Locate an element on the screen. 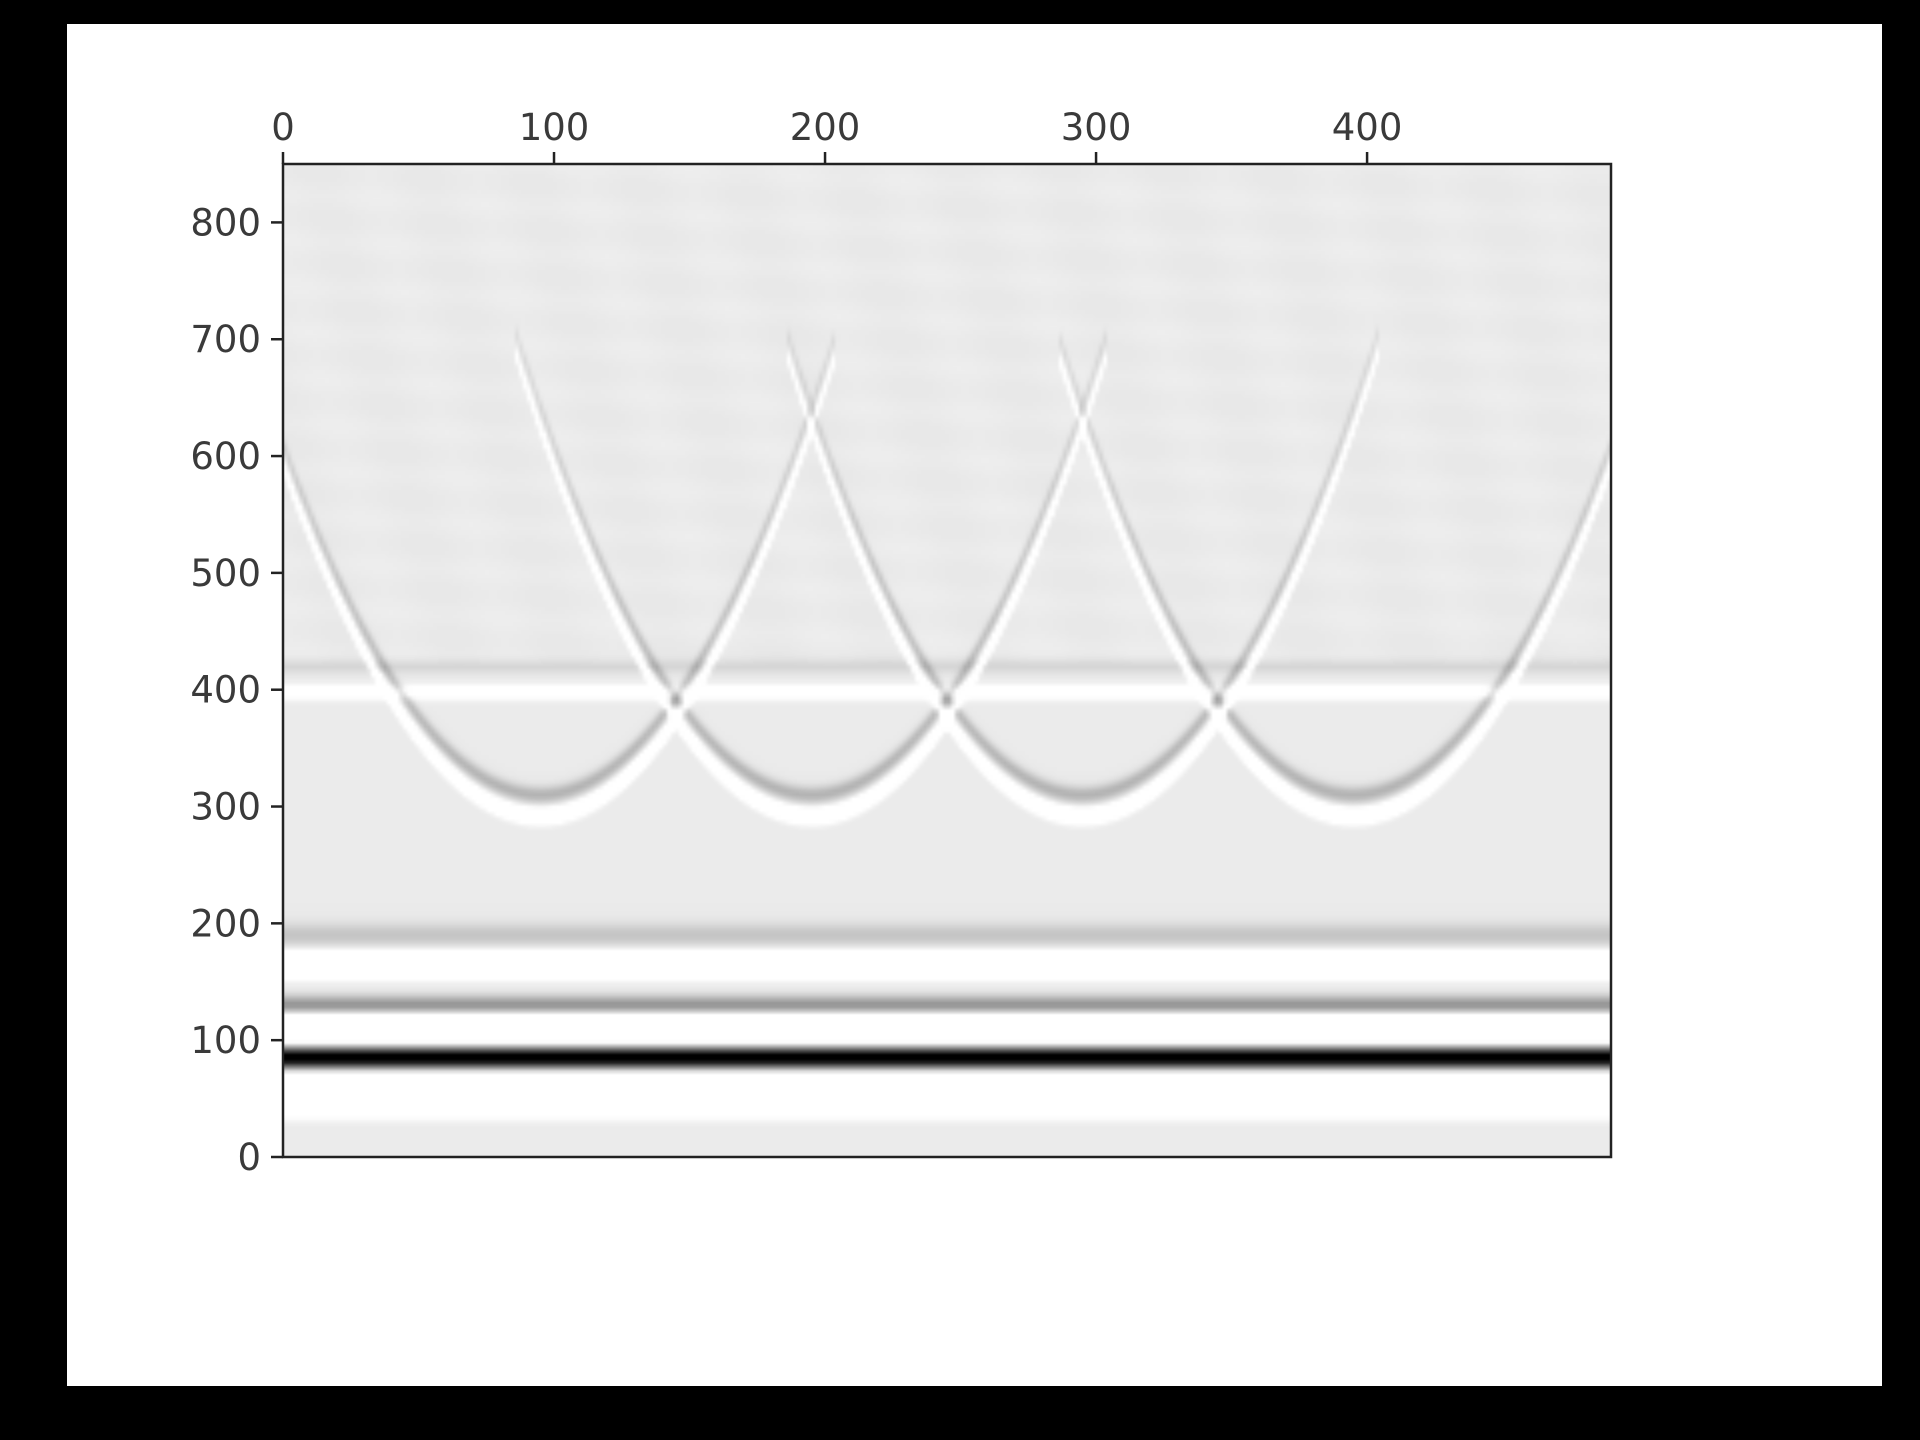 The height and width of the screenshot is (1440, 1920). x-tick-label: 400 is located at coordinates (1367, 127).